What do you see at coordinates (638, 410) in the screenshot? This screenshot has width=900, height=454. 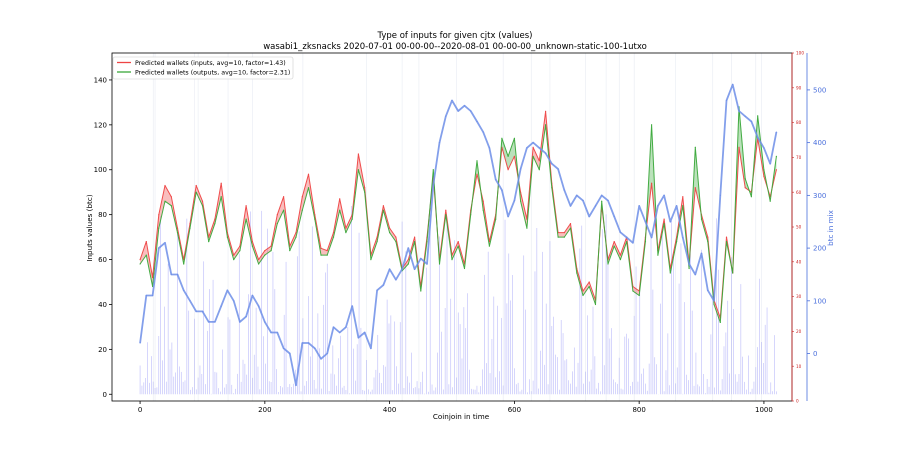 I see `x-tick-label: 800` at bounding box center [638, 410].